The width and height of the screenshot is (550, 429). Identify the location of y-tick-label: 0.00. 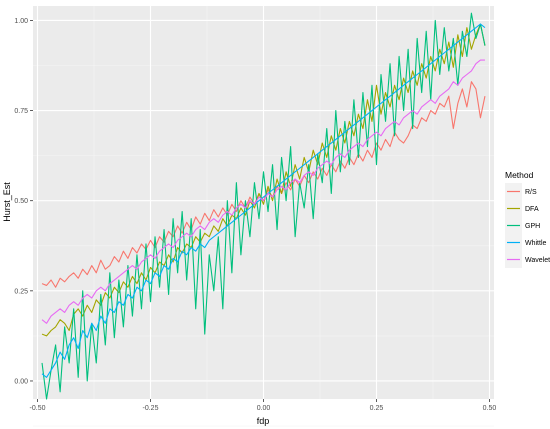
(21, 381).